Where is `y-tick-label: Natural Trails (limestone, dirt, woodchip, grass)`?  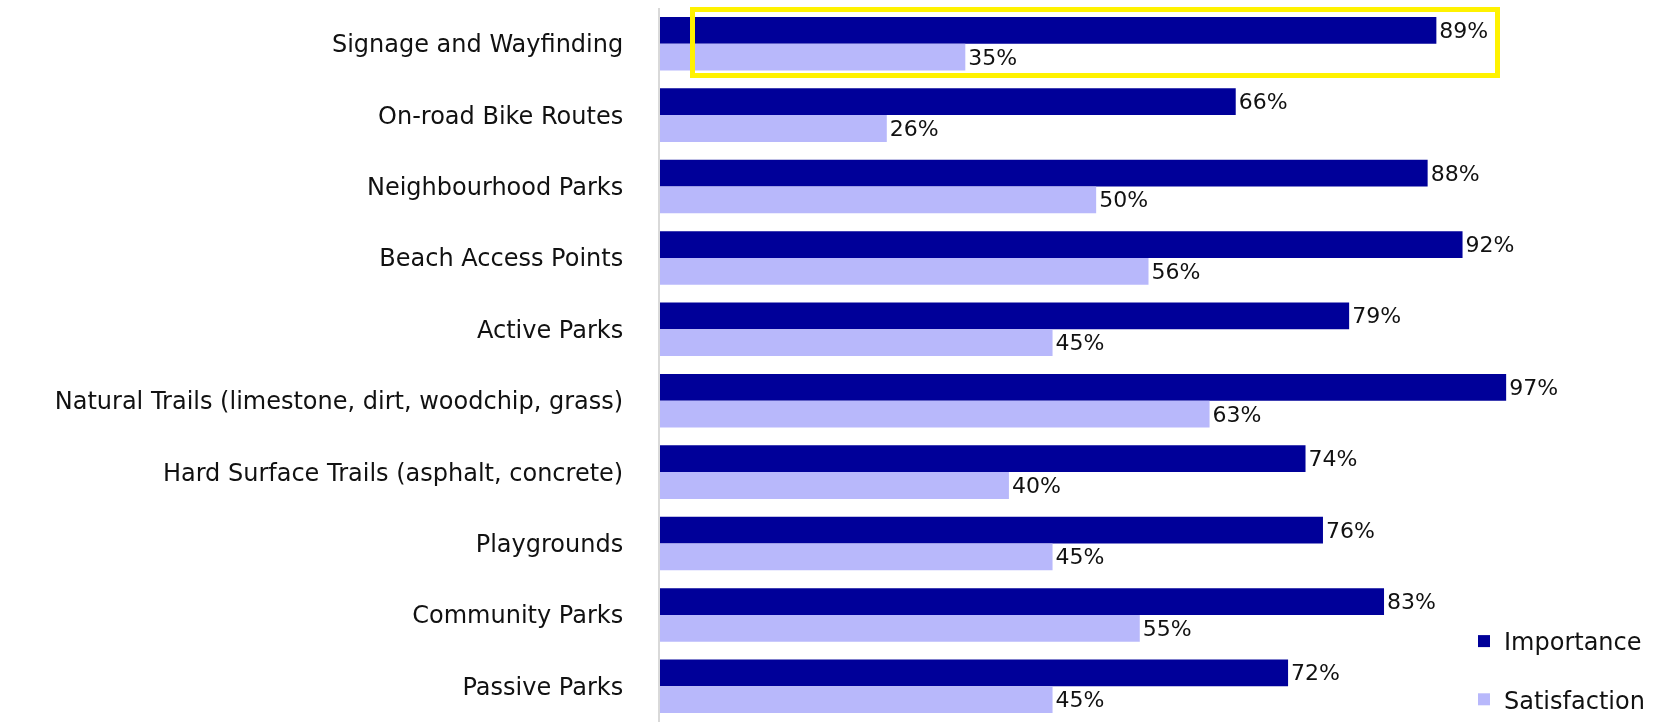
y-tick-label: Natural Trails (limestone, dirt, woodchip, grass) is located at coordinates (339, 401).